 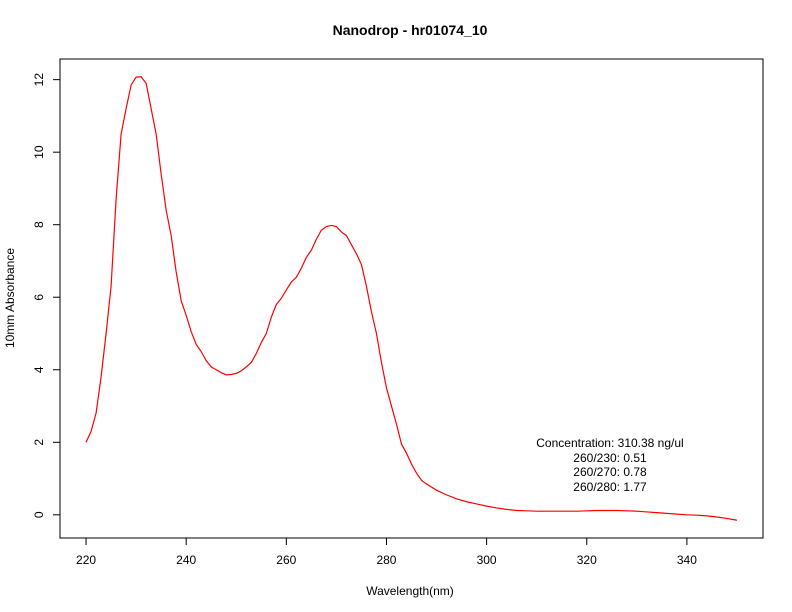 What do you see at coordinates (39, 514) in the screenshot?
I see `y-tick-label: 0` at bounding box center [39, 514].